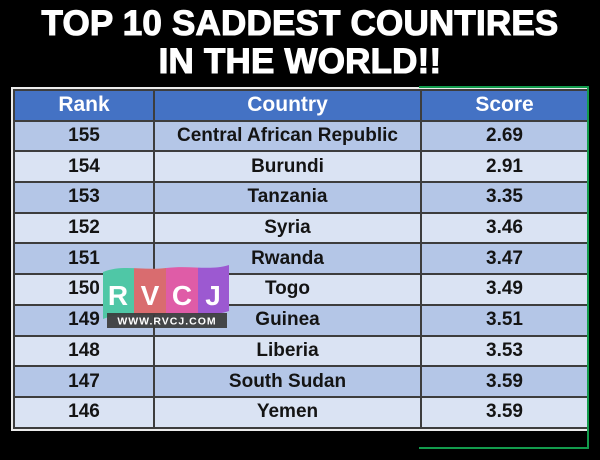 Image resolution: width=600 pixels, height=460 pixels. What do you see at coordinates (166, 322) in the screenshot?
I see `rvcj-url-text: WWW.RVCJ.COM` at bounding box center [166, 322].